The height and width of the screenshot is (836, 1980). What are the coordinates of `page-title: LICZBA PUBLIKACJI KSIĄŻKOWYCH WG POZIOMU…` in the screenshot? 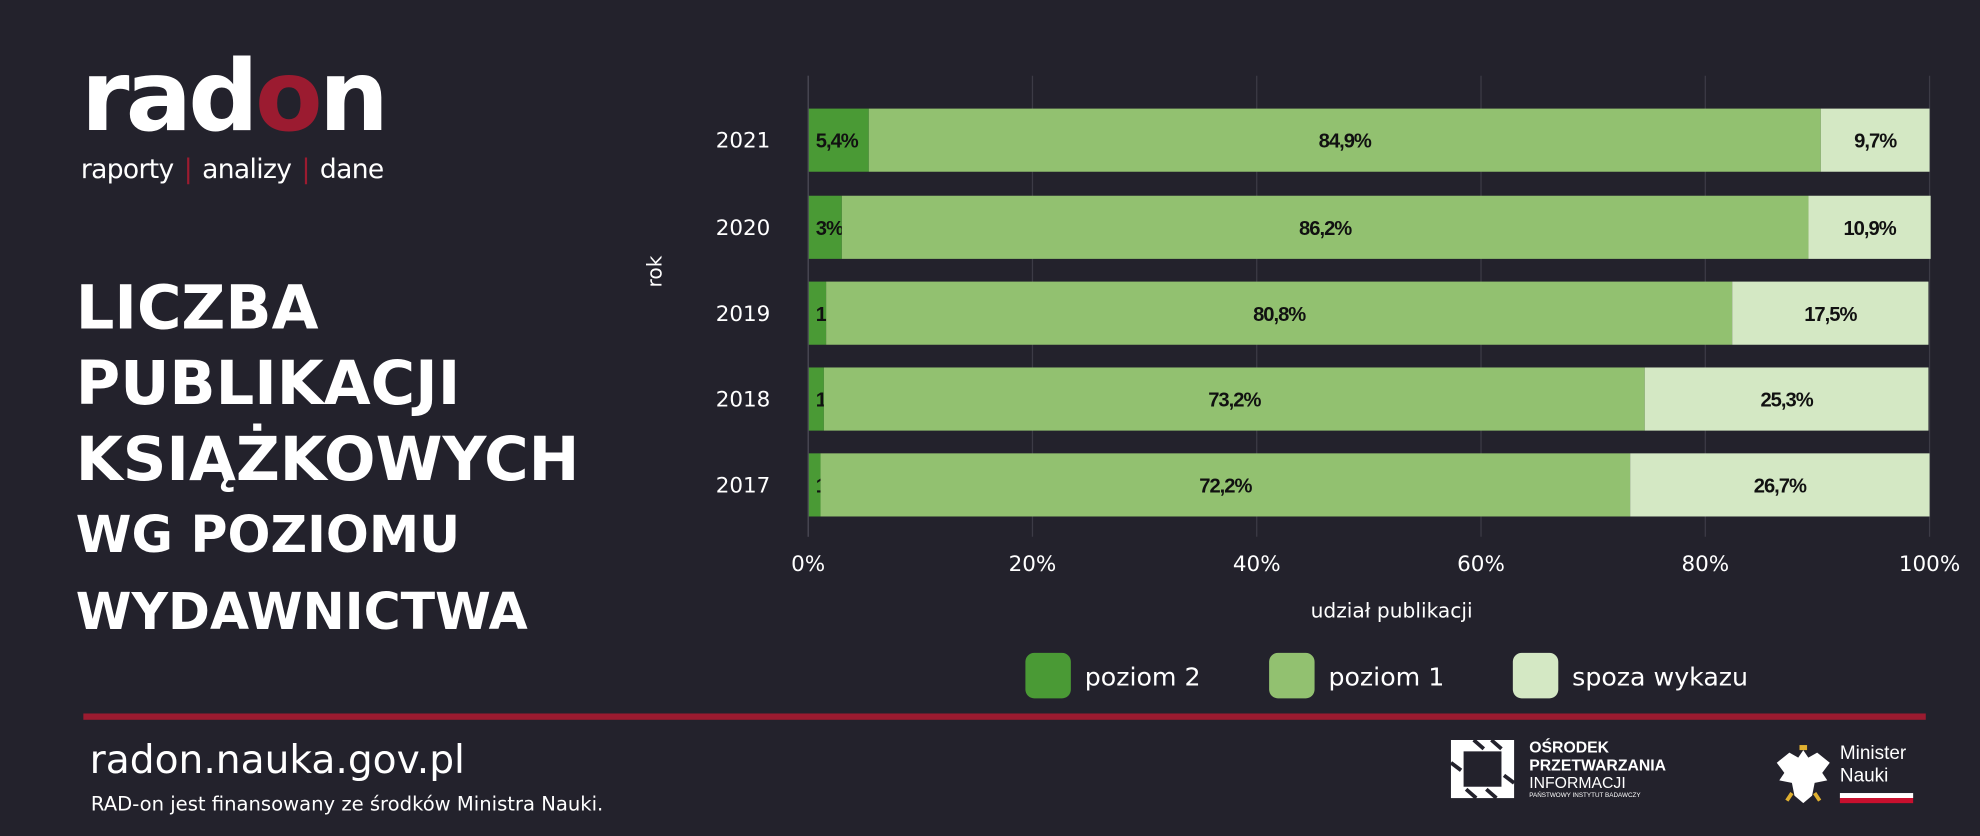 It's located at (328, 460).